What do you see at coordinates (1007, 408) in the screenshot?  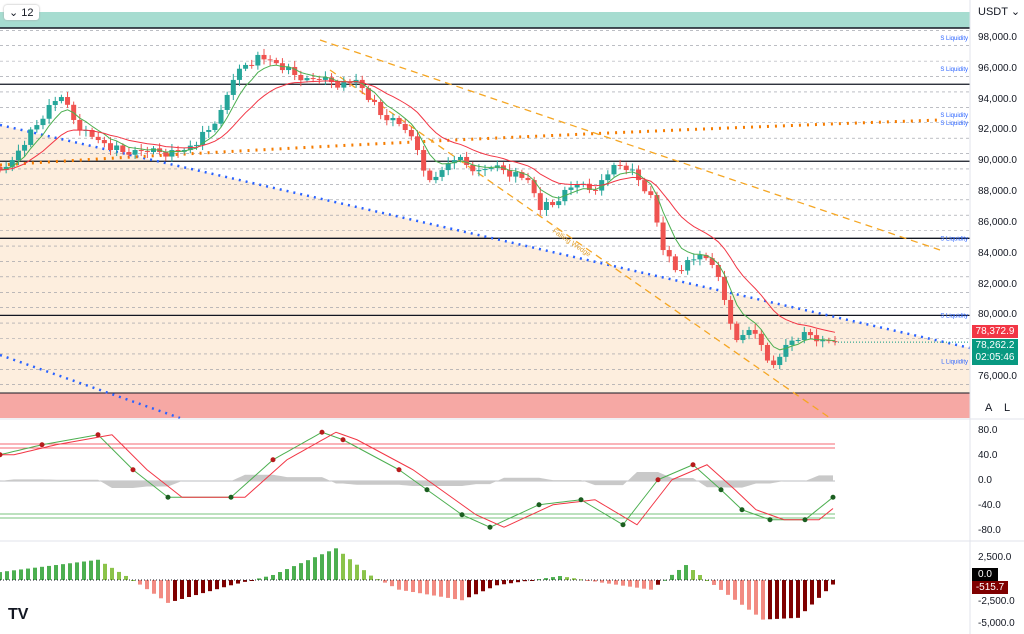 I see `log-scale-button: L` at bounding box center [1007, 408].